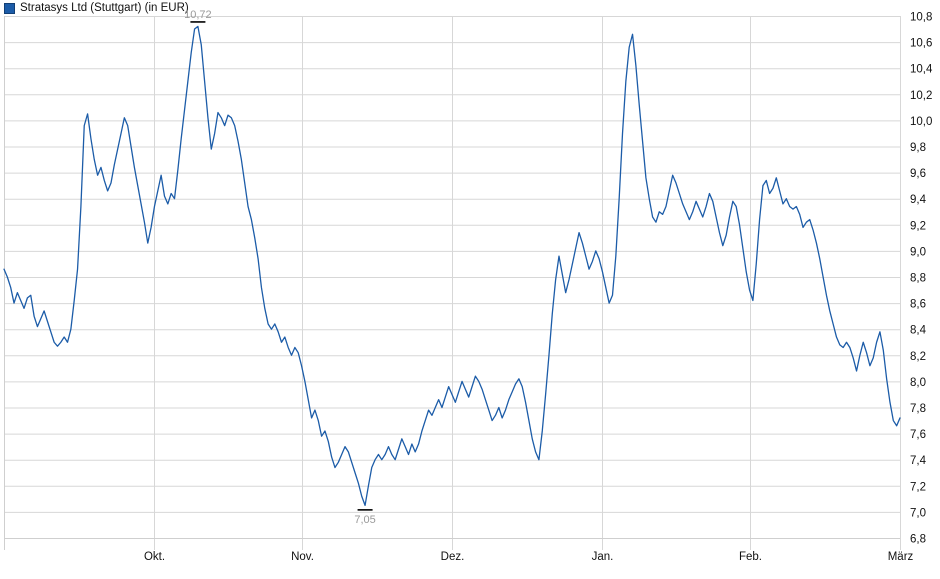 This screenshot has width=940, height=579. What do you see at coordinates (918, 200) in the screenshot?
I see `y-tick-label: 9,4` at bounding box center [918, 200].